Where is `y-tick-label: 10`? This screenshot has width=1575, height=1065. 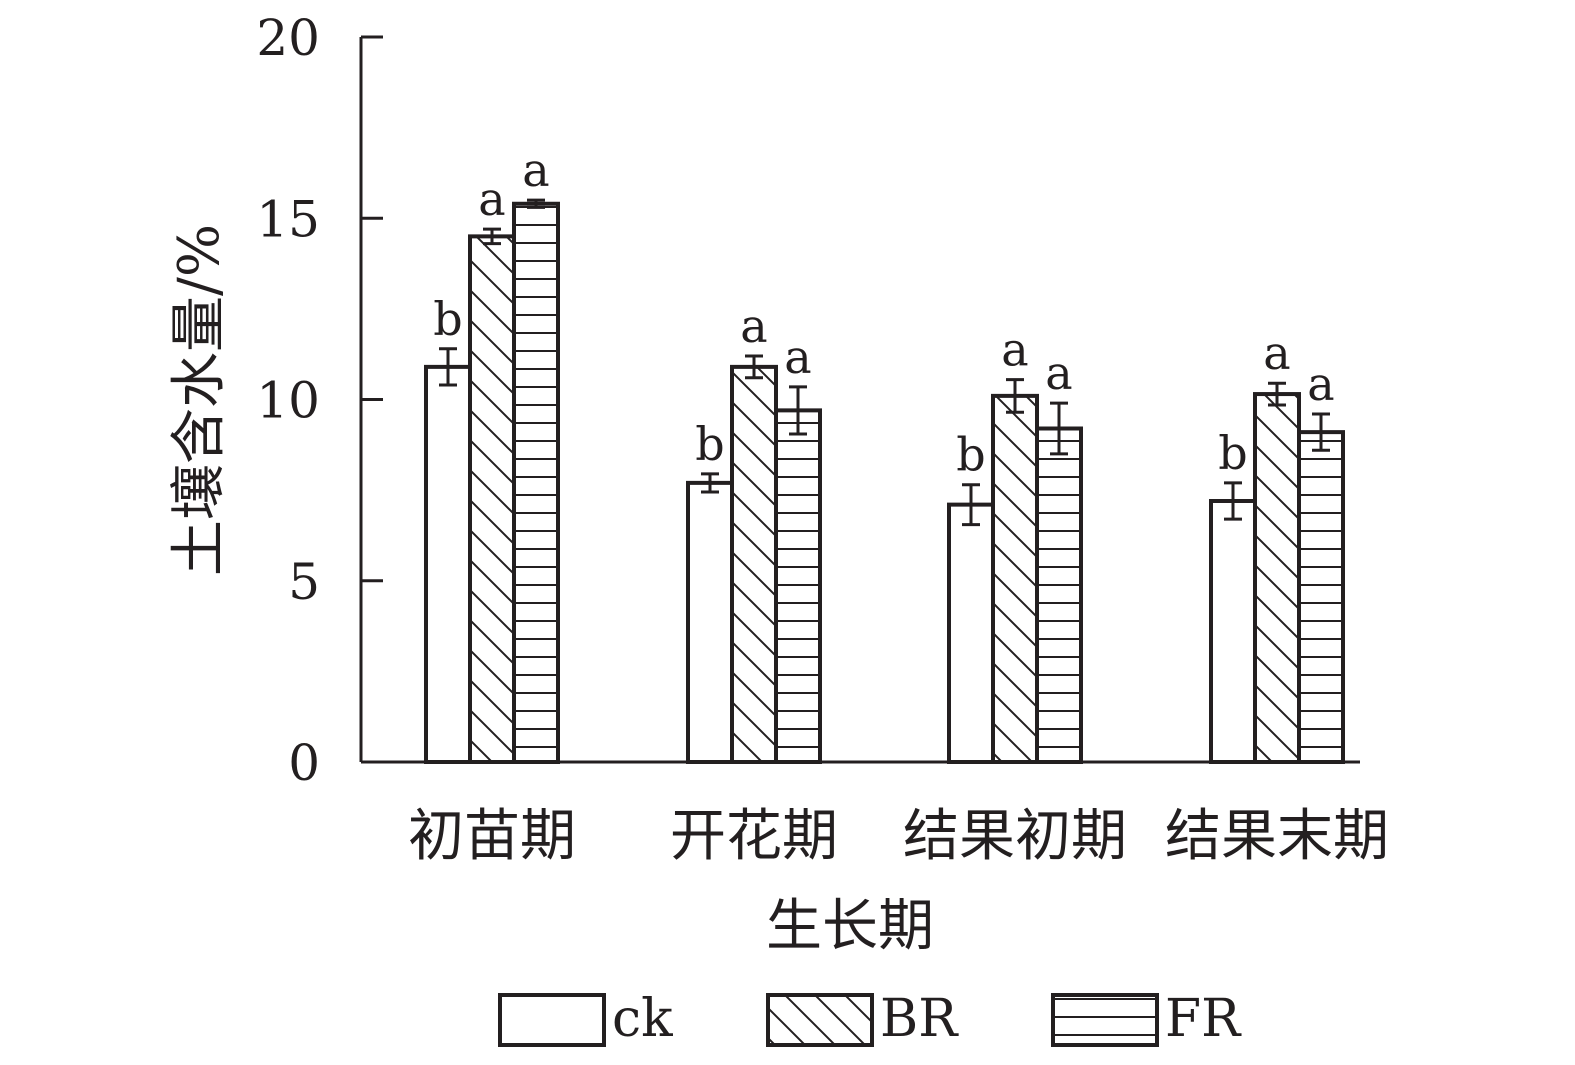 y-tick-label: 10 is located at coordinates (288, 401).